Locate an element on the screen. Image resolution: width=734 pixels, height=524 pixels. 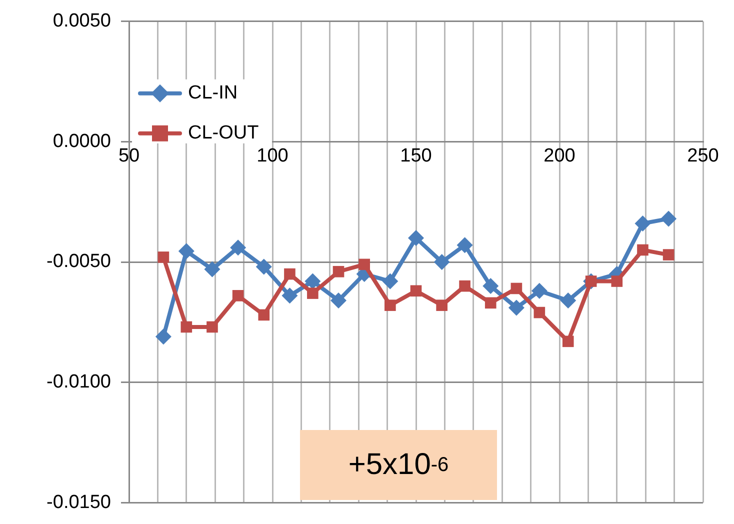
x-tick-label: 250 is located at coordinates (703, 155).